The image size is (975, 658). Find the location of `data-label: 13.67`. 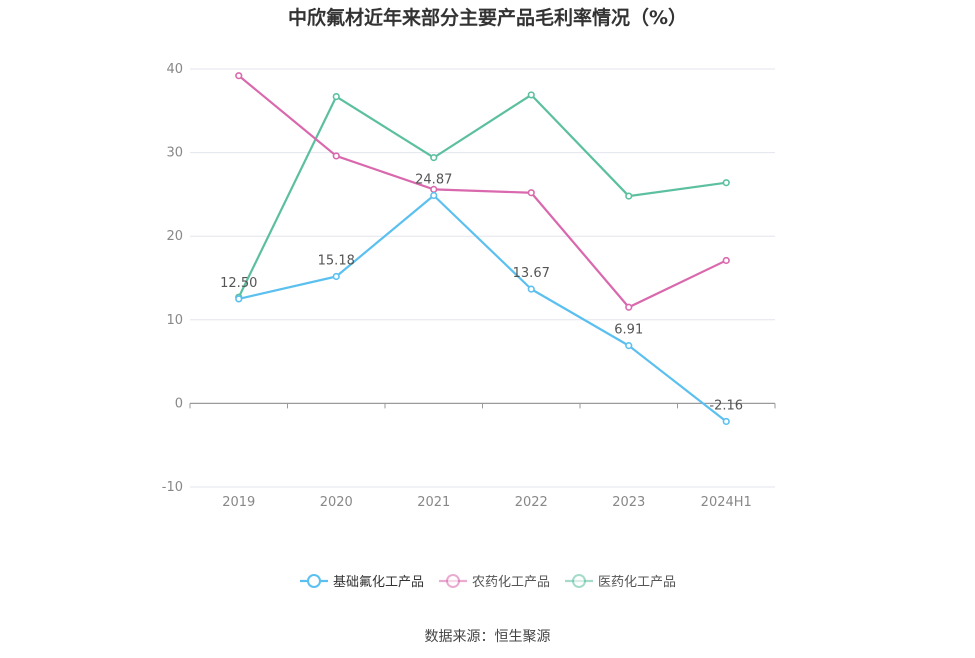

data-label: 13.67 is located at coordinates (531, 273).